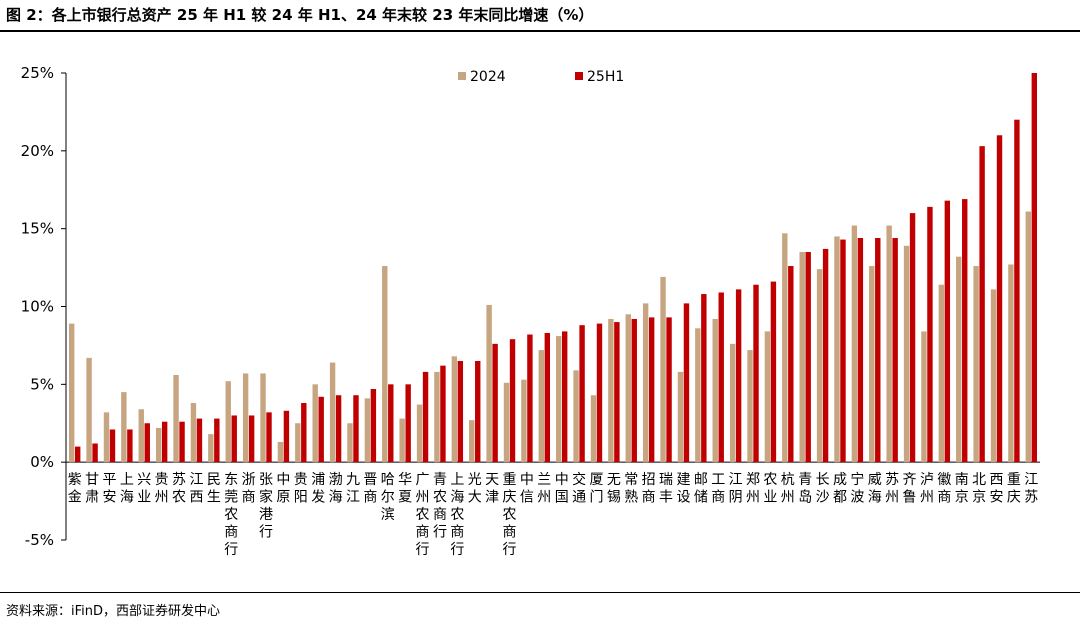 This screenshot has height=625, width=1080. I want to click on y-tick-label: 10%, so click(37, 307).